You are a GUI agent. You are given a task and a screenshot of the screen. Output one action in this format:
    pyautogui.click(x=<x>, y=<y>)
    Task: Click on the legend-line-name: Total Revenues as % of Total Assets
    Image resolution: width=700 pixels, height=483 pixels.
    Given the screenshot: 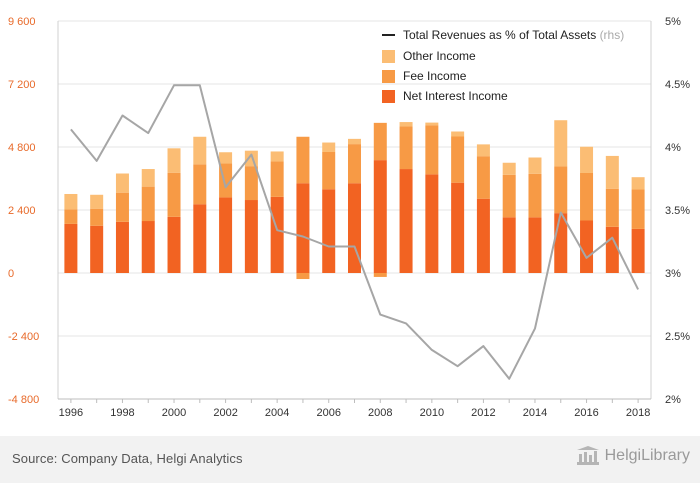 What is the action you would take?
    pyautogui.click(x=501, y=35)
    